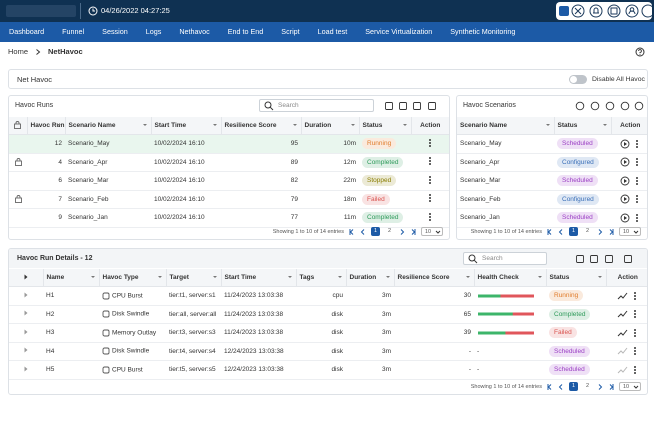 This screenshot has height=426, width=654. What do you see at coordinates (332, 31) in the screenshot?
I see `nav-item: Load test` at bounding box center [332, 31].